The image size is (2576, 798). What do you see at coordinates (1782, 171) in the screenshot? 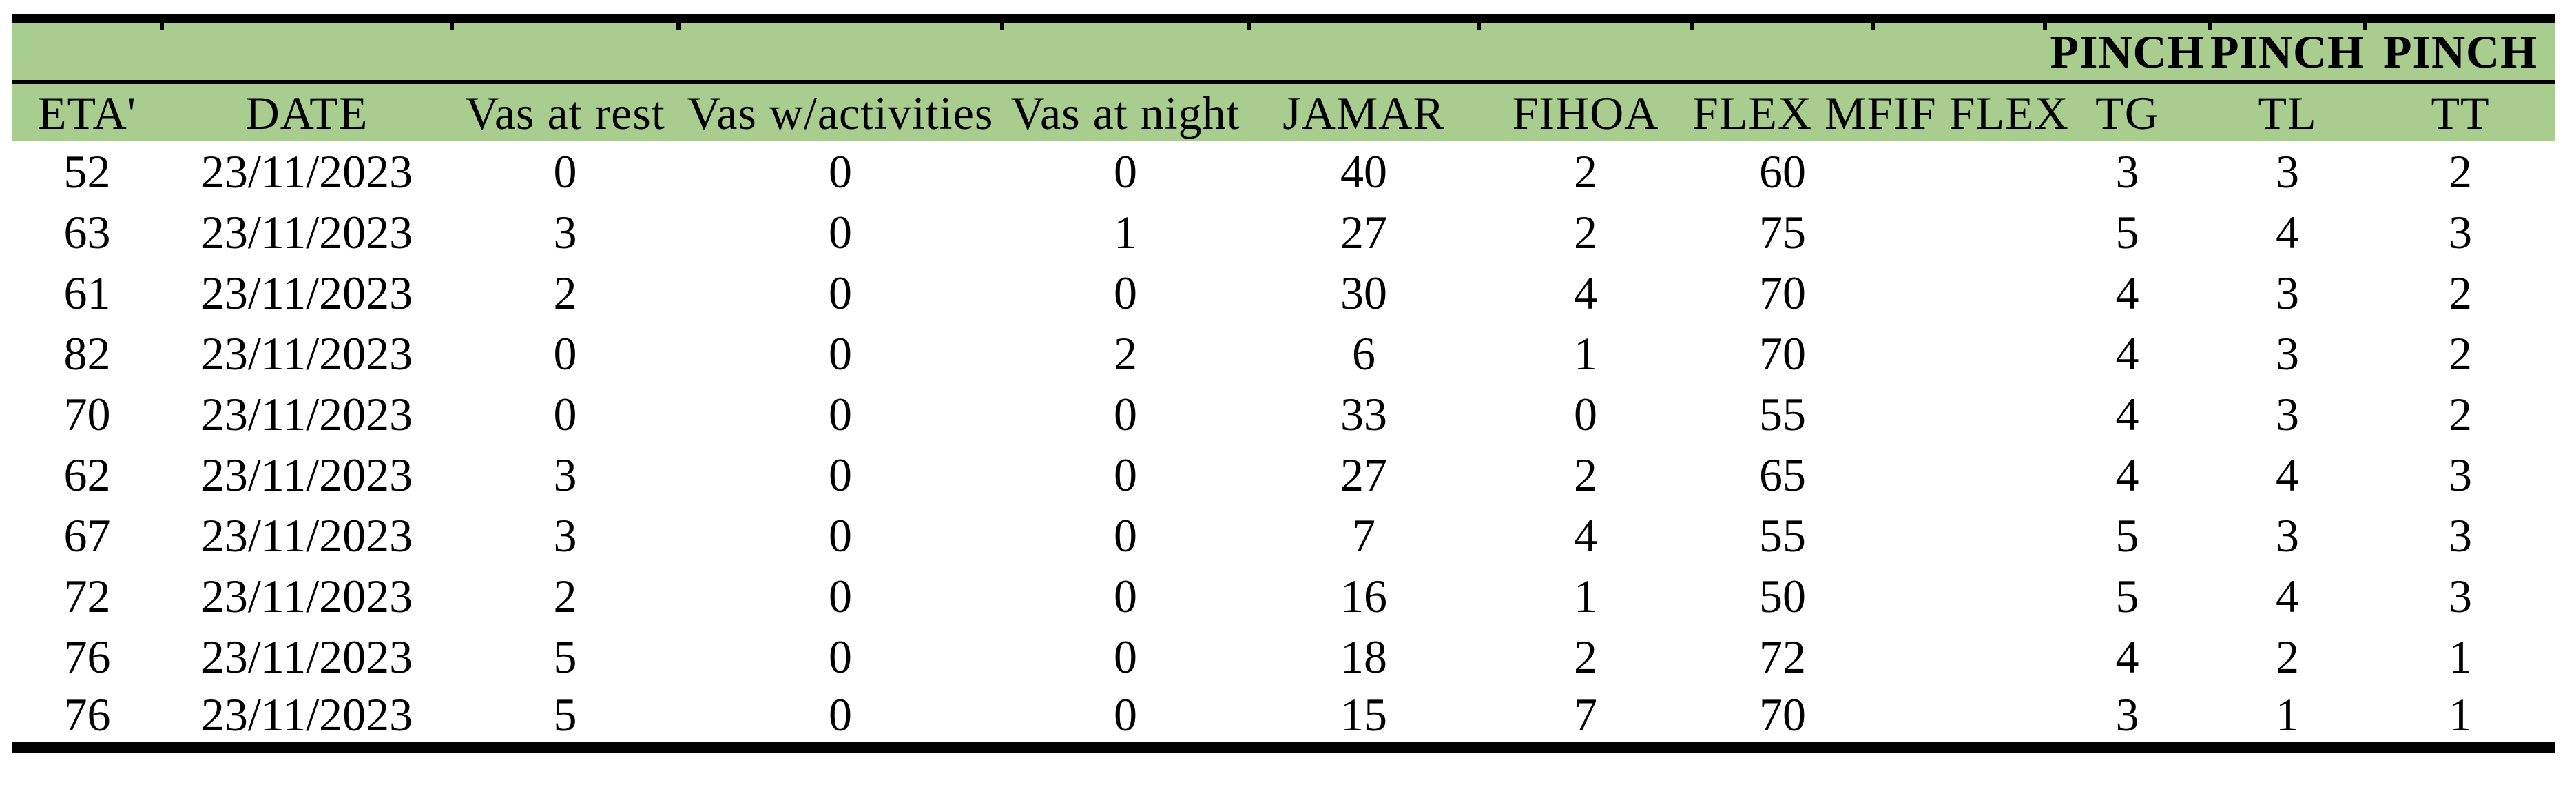
I see `cell-flex: 60` at bounding box center [1782, 171].